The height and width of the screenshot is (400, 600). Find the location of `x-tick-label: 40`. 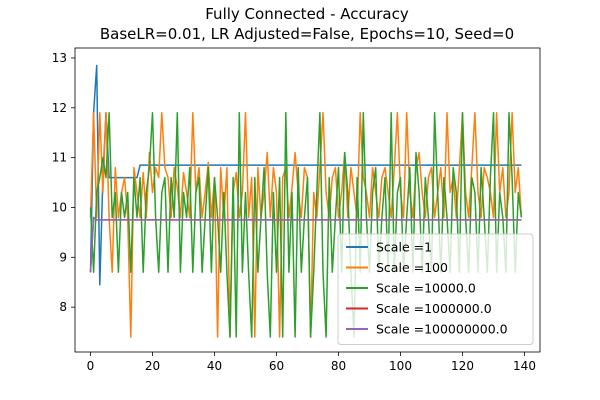

x-tick-label: 40 is located at coordinates (214, 366).